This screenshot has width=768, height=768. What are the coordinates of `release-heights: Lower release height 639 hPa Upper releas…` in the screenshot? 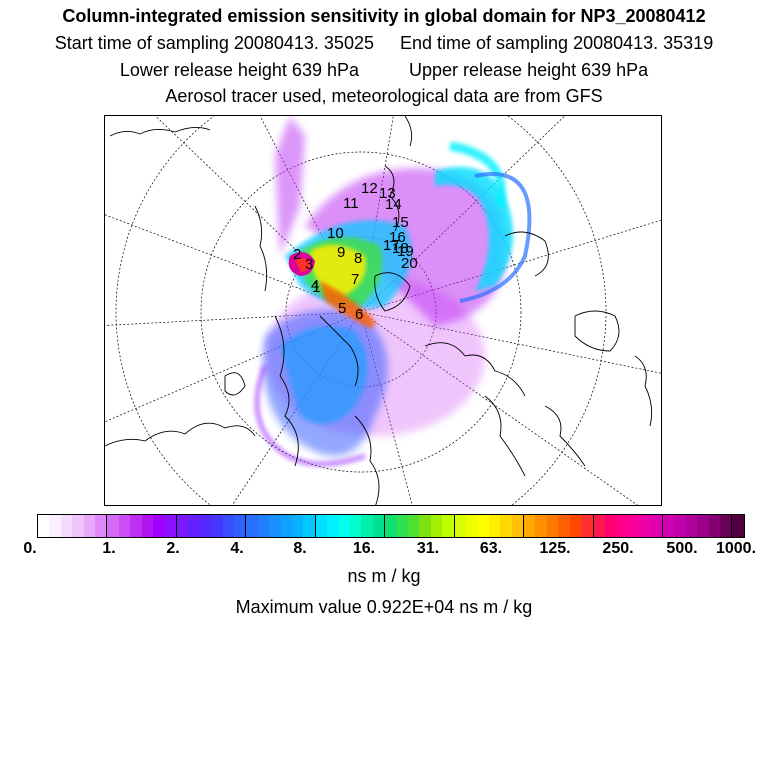 It's located at (384, 70).